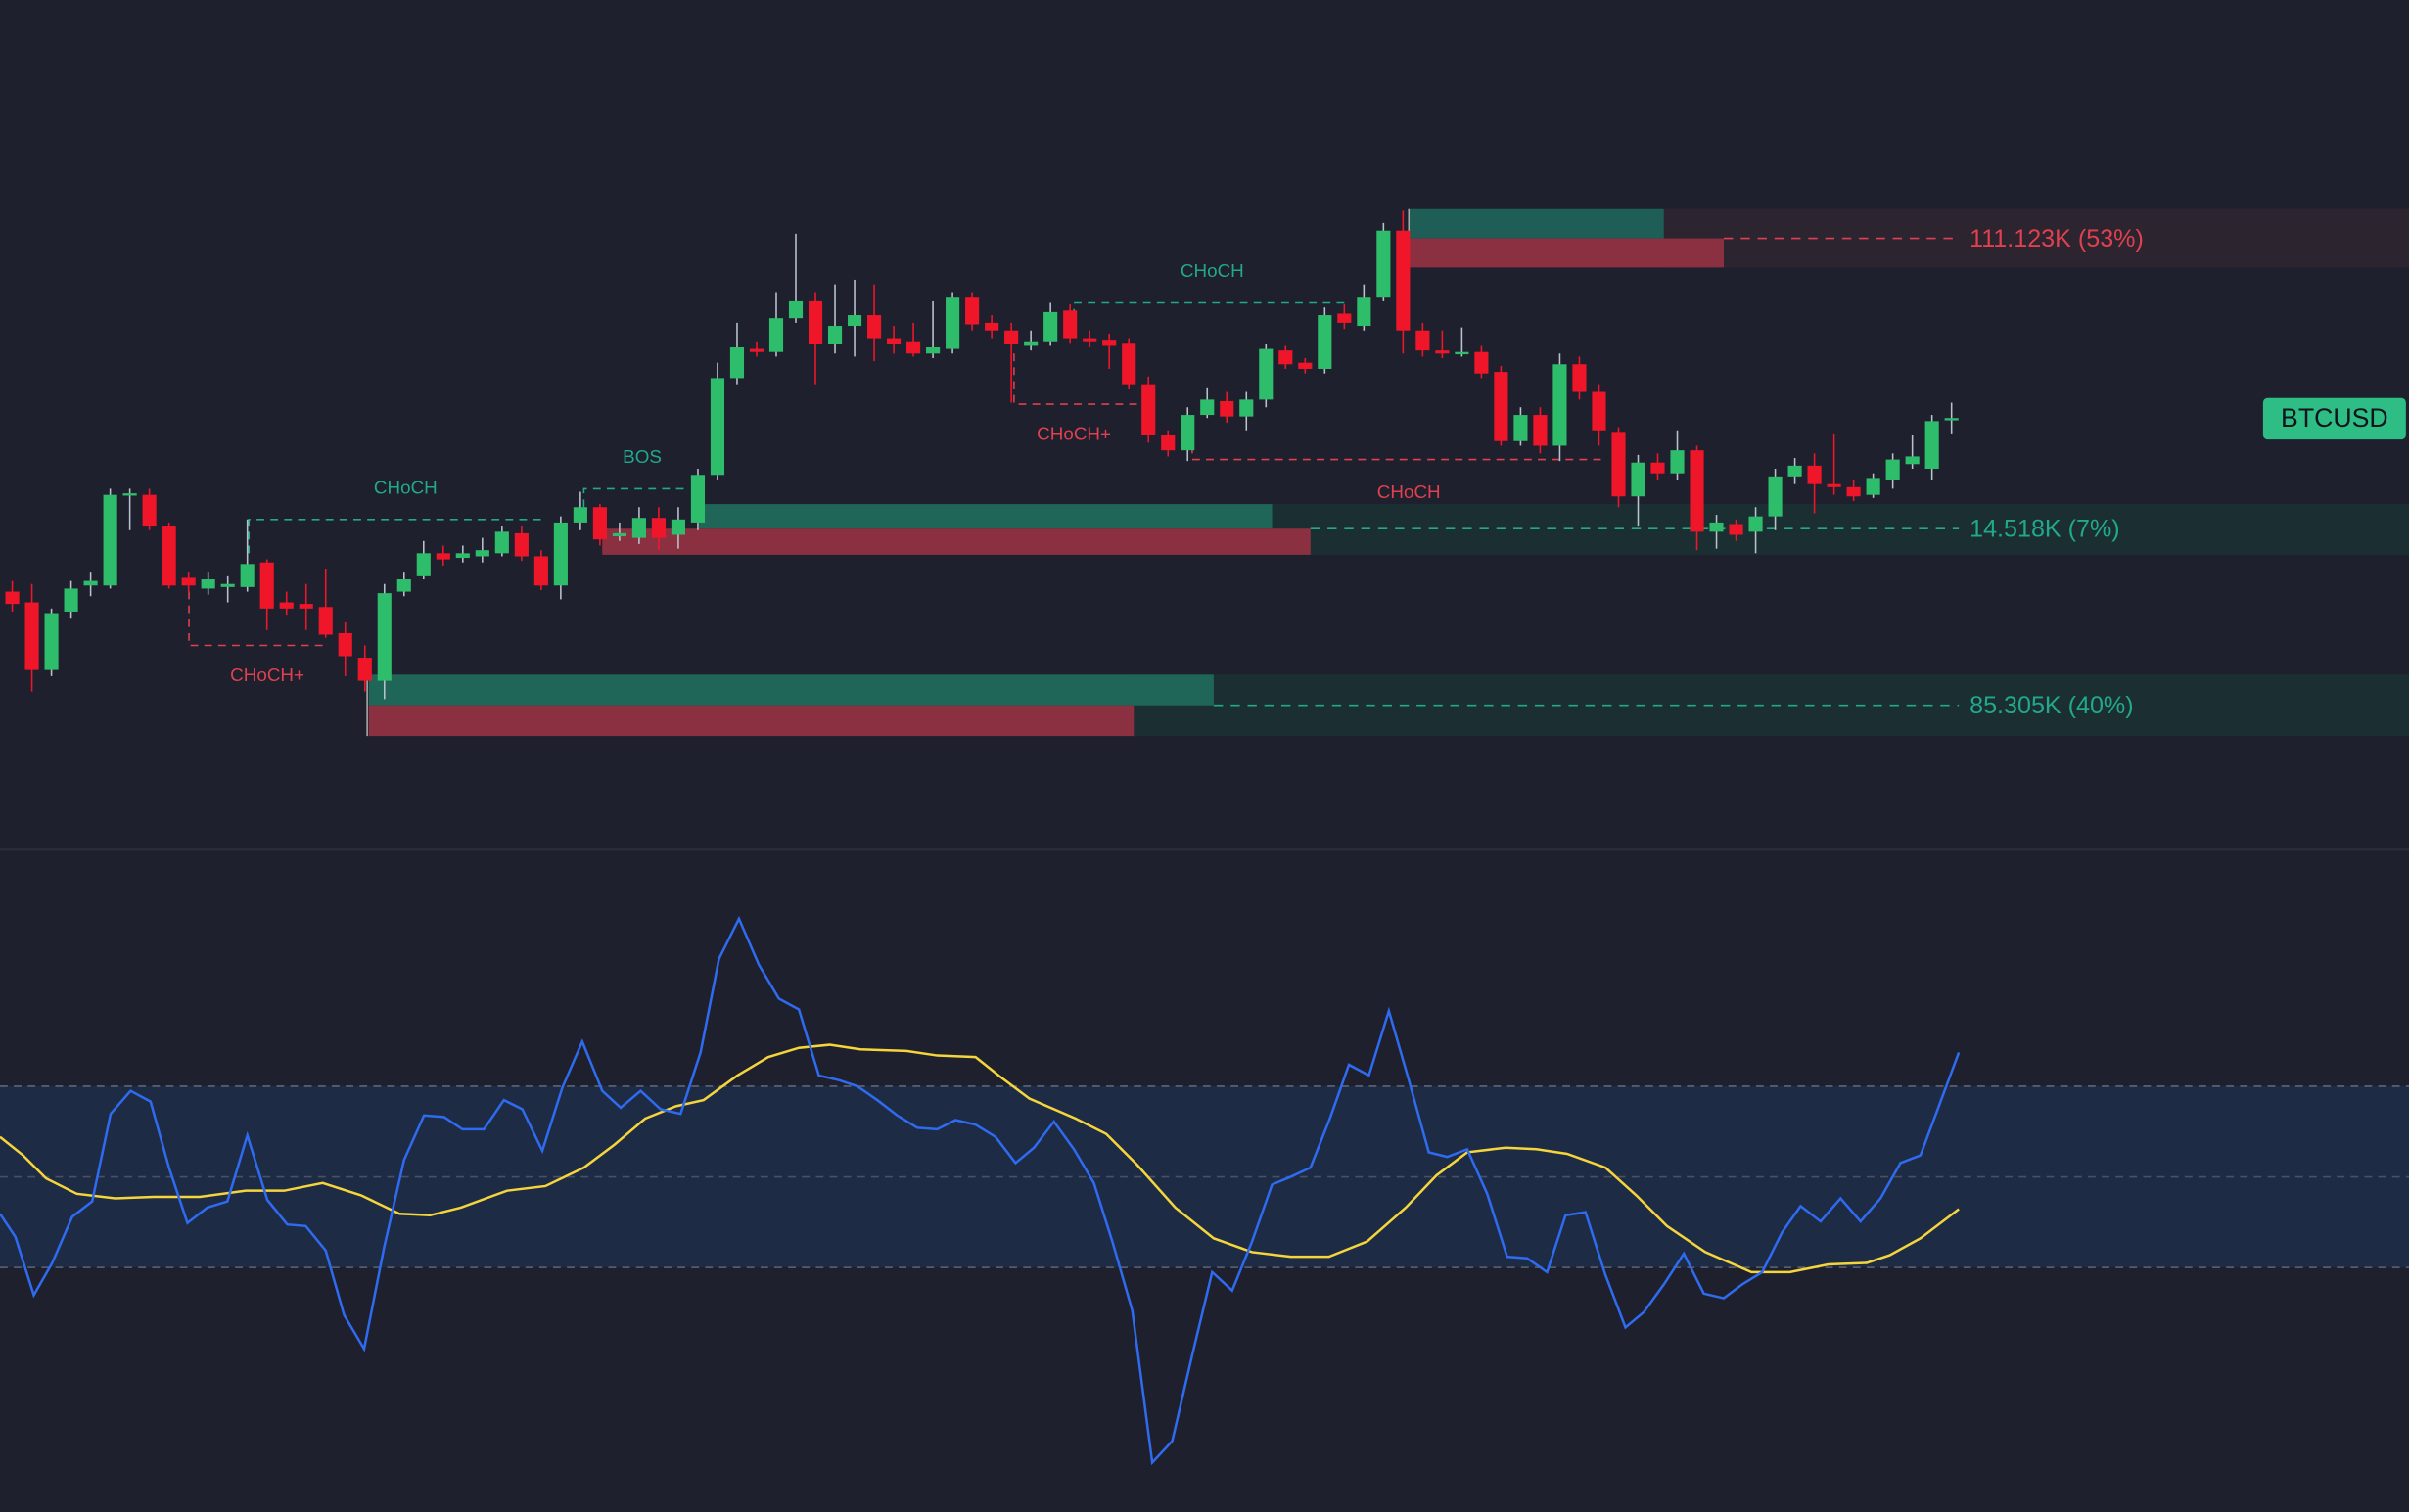 The height and width of the screenshot is (1512, 2409). Describe the element at coordinates (2044, 528) in the screenshot. I see `level-label: 14.518K (7%)` at that location.